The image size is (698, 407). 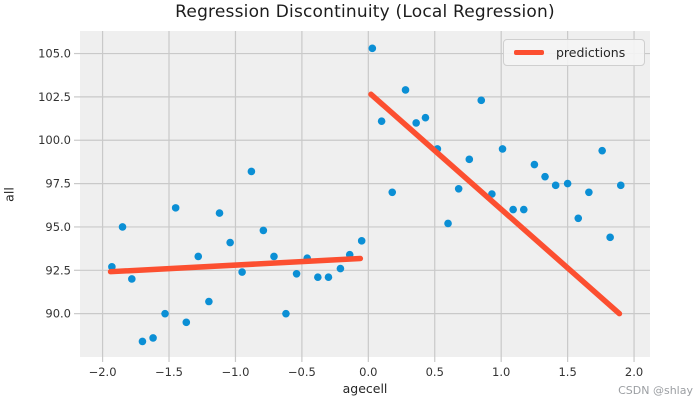 What do you see at coordinates (54, 54) in the screenshot?
I see `y-tick-label: 105.0` at bounding box center [54, 54].